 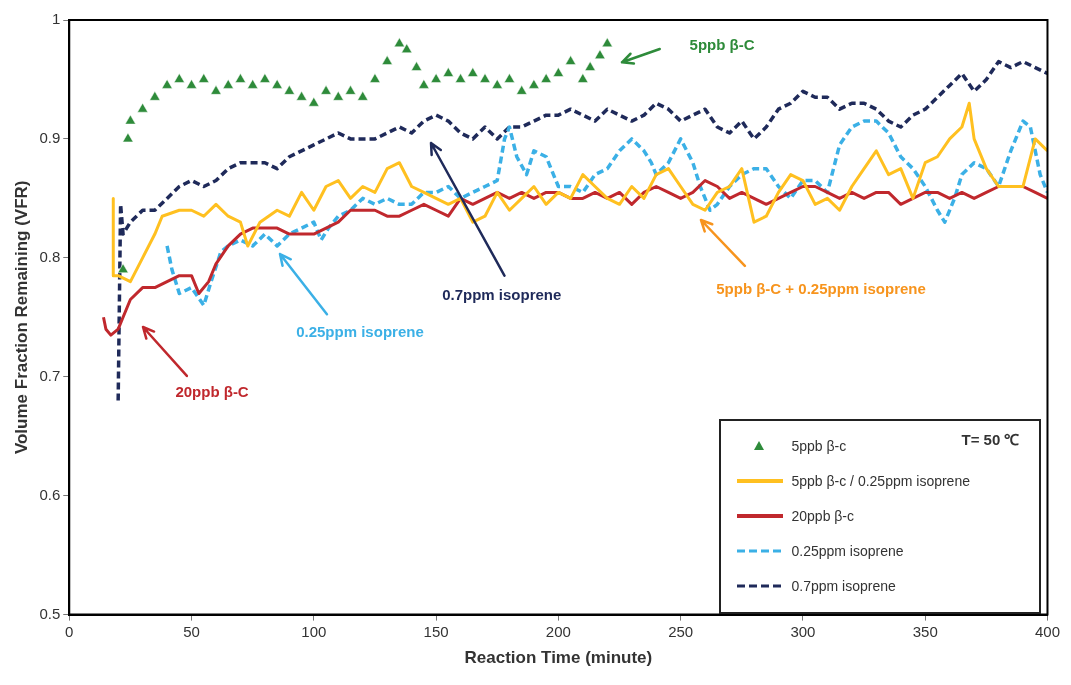 What do you see at coordinates (823, 516) in the screenshot?
I see `legend-label: 20ppb β-c` at bounding box center [823, 516].